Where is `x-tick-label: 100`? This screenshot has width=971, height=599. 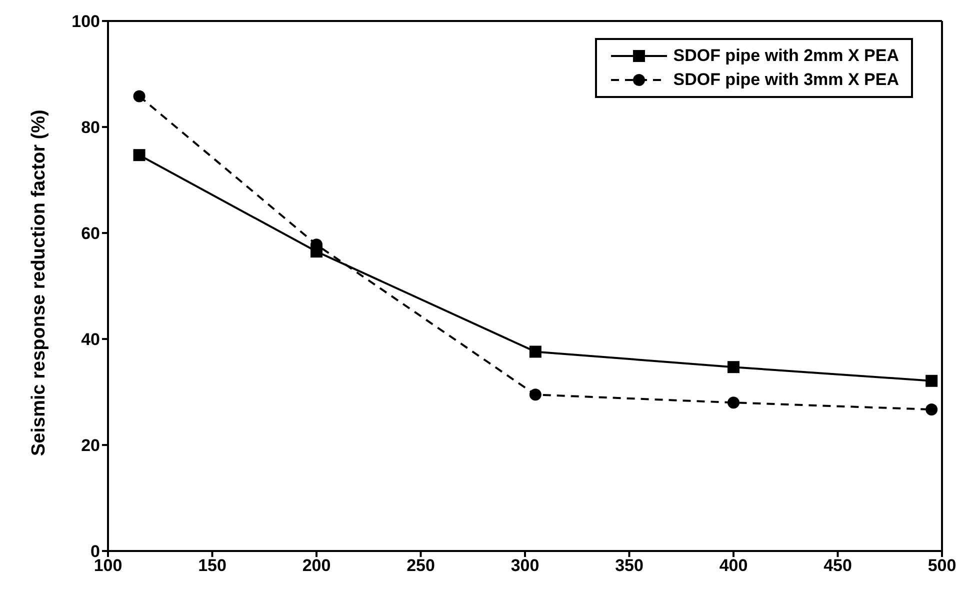
x-tick-label: 100 is located at coordinates (108, 566).